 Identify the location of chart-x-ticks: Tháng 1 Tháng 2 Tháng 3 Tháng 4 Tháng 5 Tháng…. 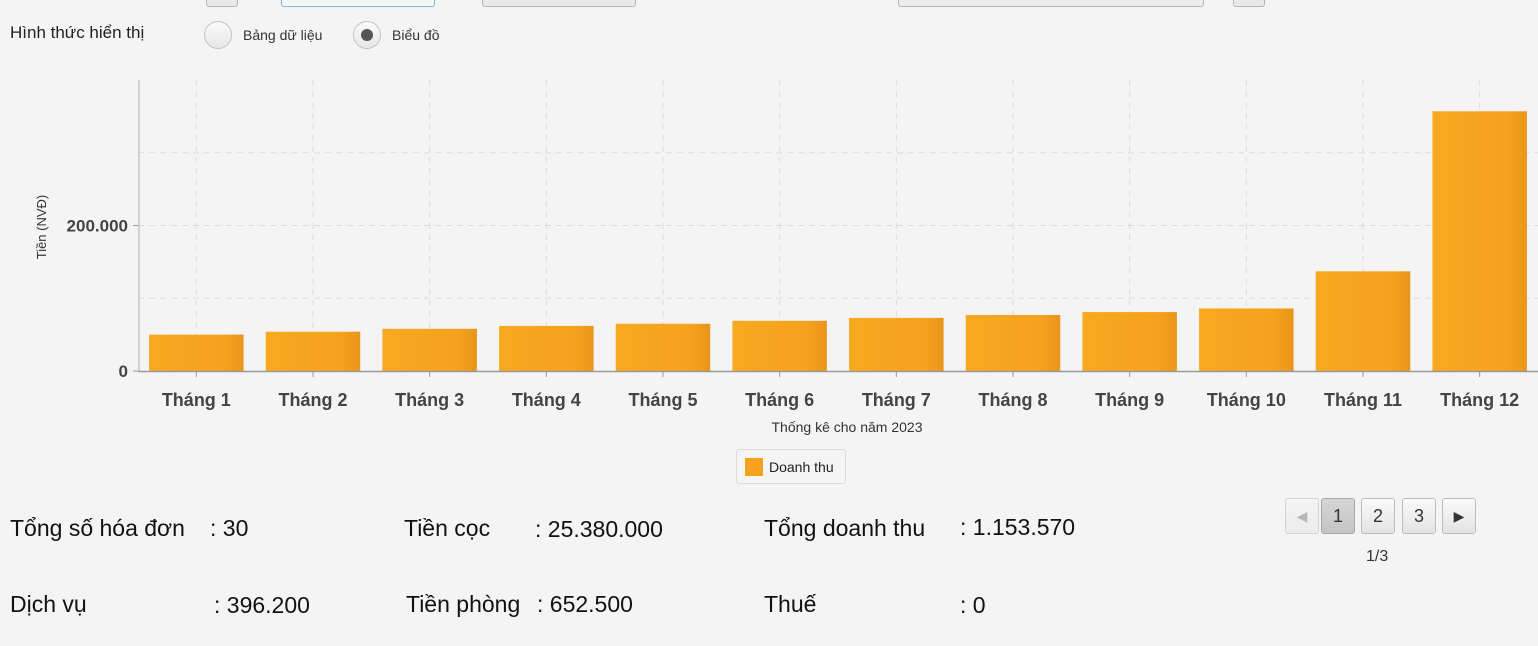
(840, 390).